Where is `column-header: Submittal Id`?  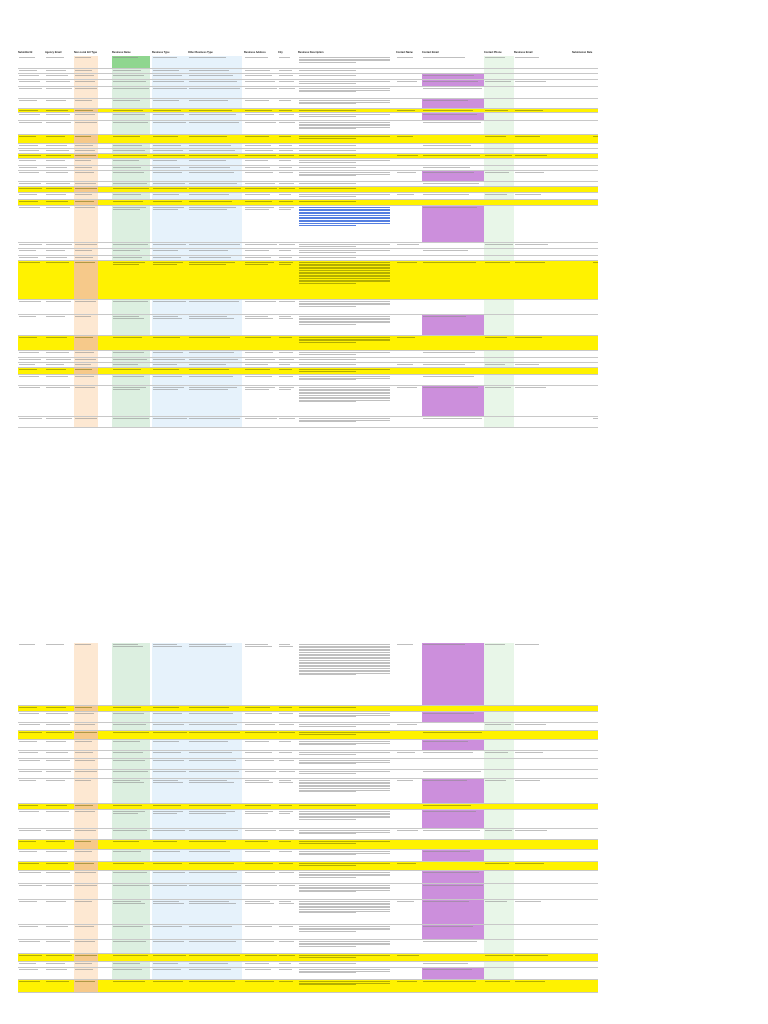 column-header: Submittal Id is located at coordinates (25, 52).